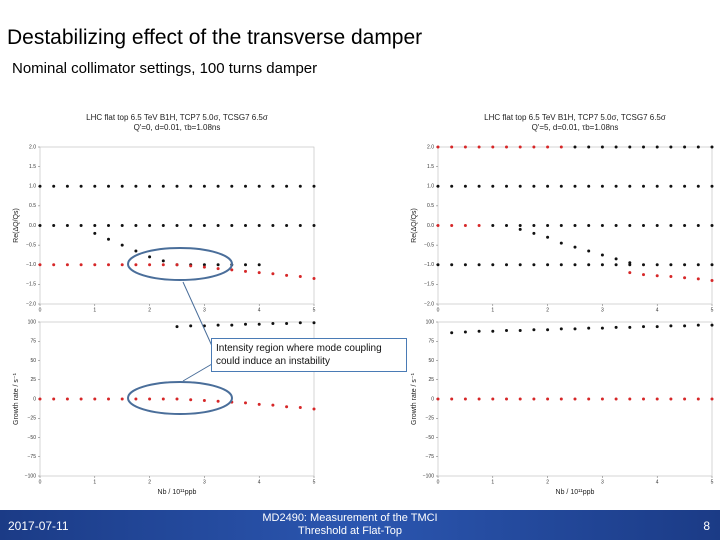  What do you see at coordinates (430, 206) in the screenshot?
I see `y-tick-label: 0.5` at bounding box center [430, 206].